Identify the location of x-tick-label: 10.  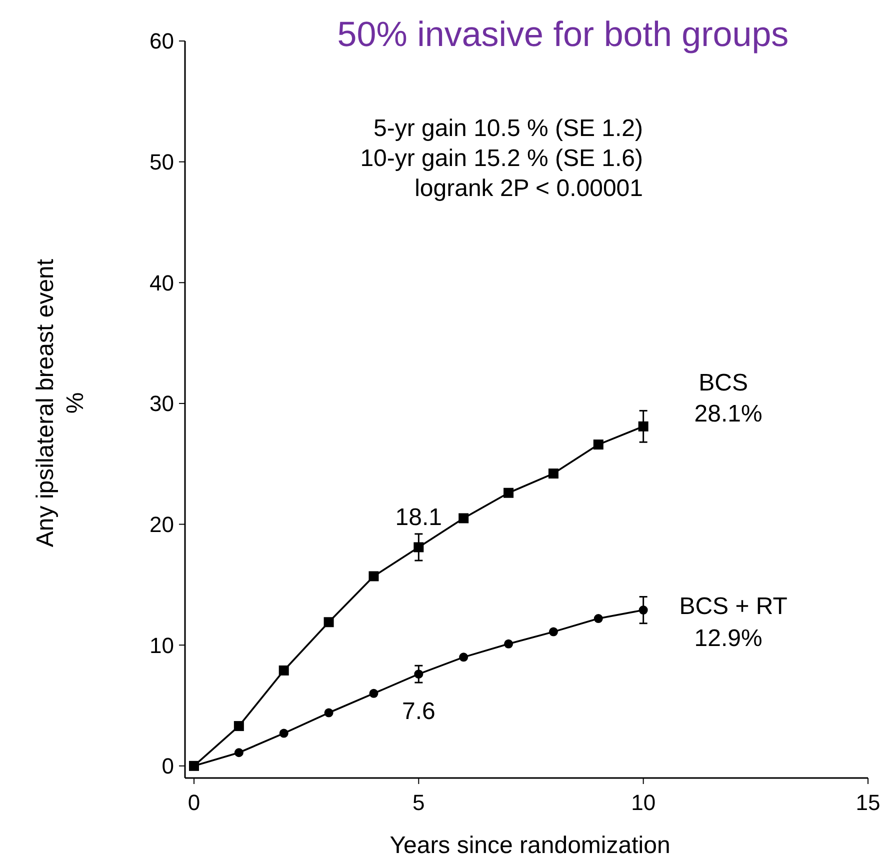
(643, 802).